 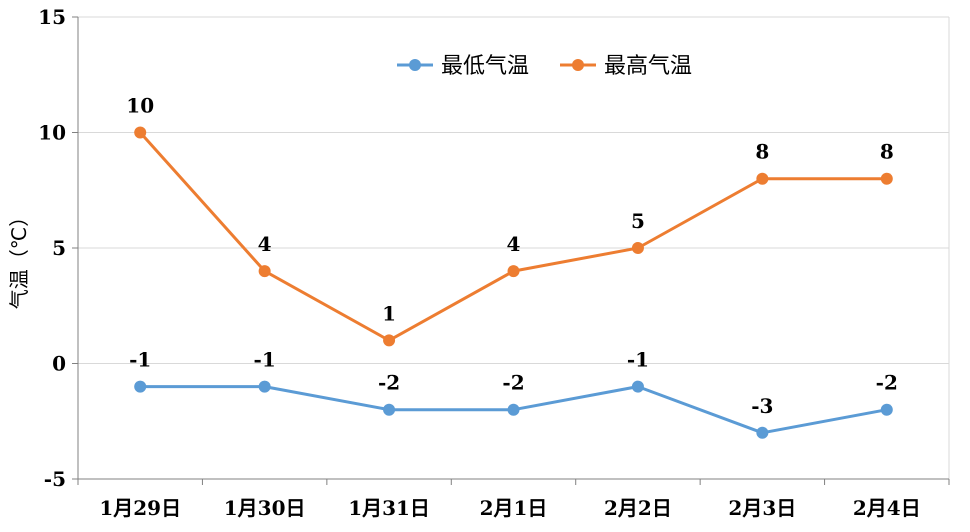 I want to click on data-label: -3, so click(x=762, y=406).